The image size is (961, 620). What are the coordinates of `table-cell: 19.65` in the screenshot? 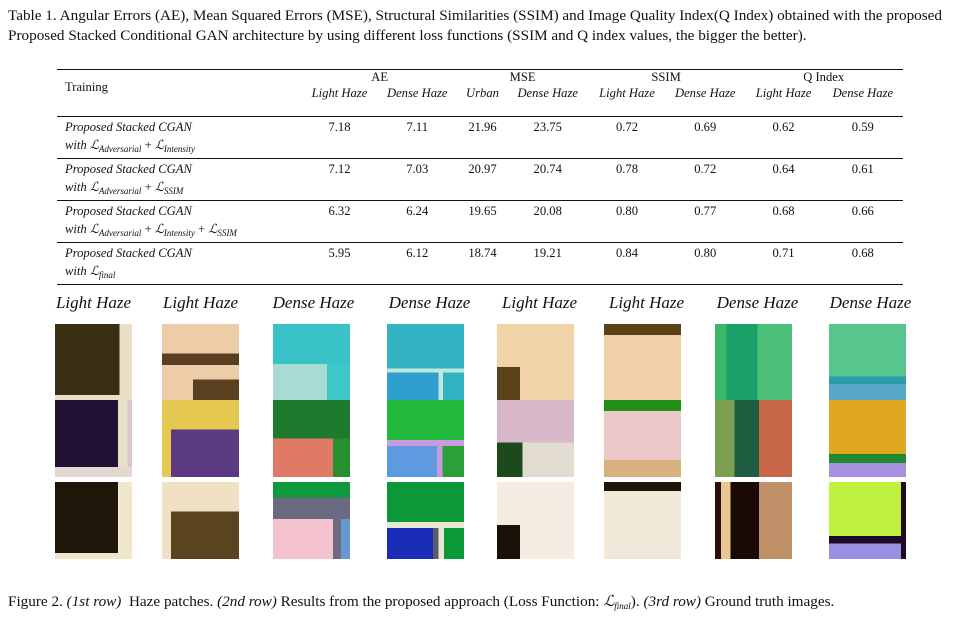 It's located at (482, 221).